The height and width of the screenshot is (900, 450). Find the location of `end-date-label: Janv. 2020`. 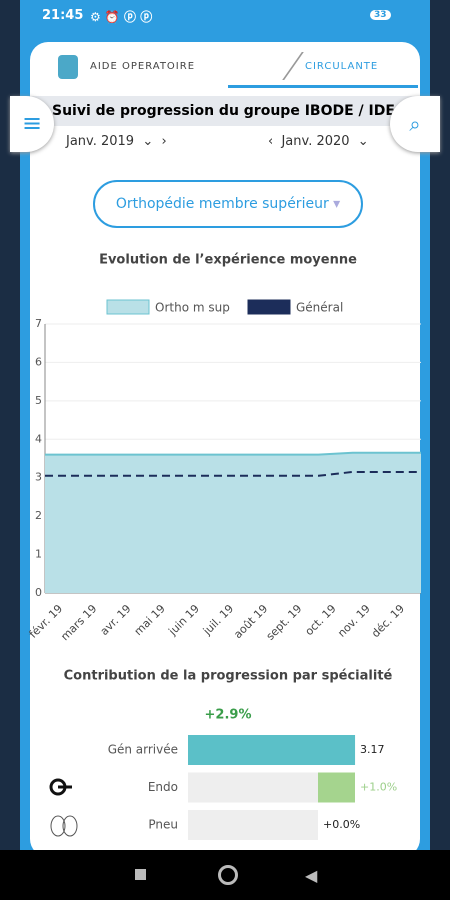

end-date-label: Janv. 2020 is located at coordinates (315, 141).